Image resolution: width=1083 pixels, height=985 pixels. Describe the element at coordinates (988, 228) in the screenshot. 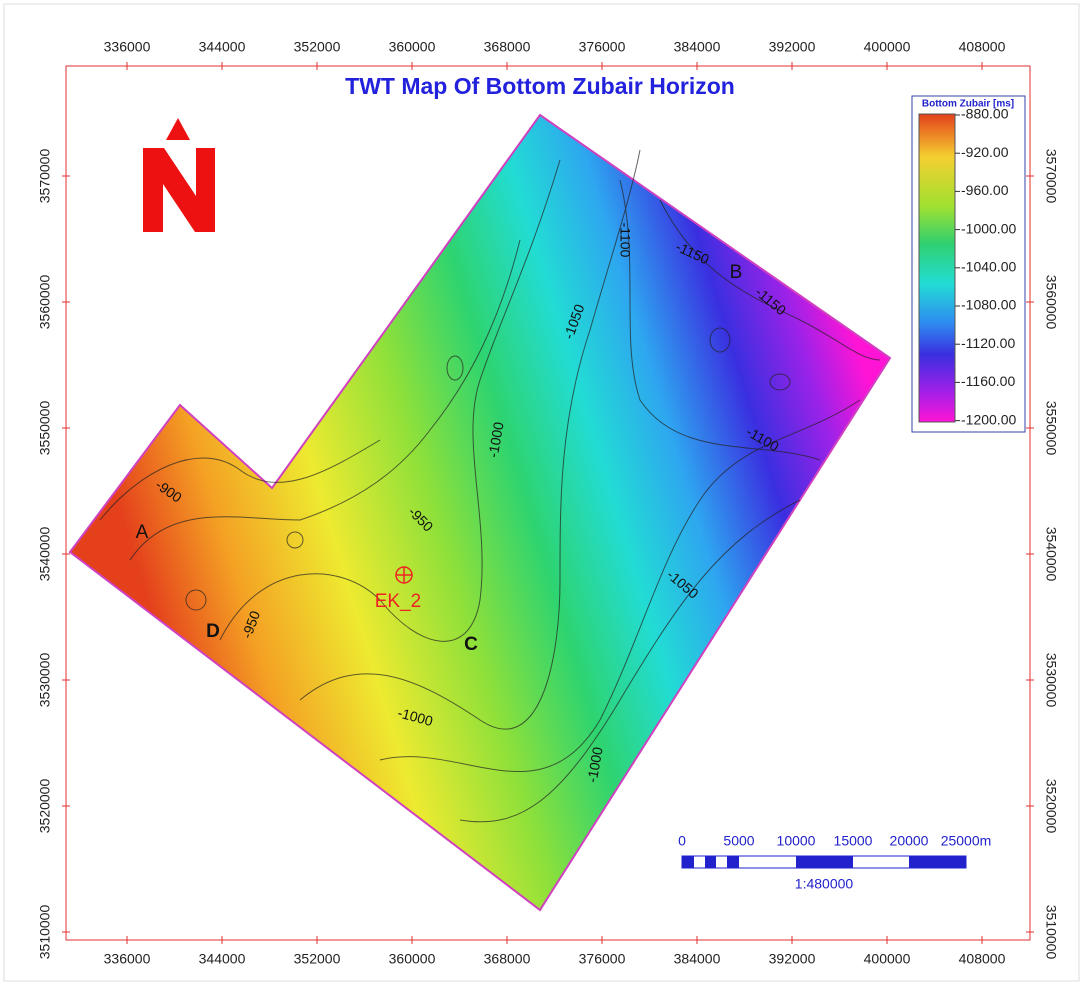

I see `legend-label: -1000.00` at that location.